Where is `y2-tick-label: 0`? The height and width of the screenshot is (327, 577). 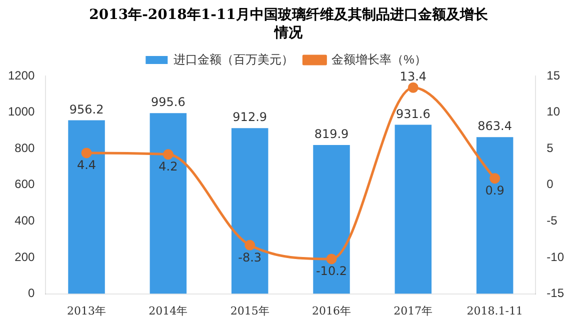 y2-tick-label: 0 is located at coordinates (550, 184).